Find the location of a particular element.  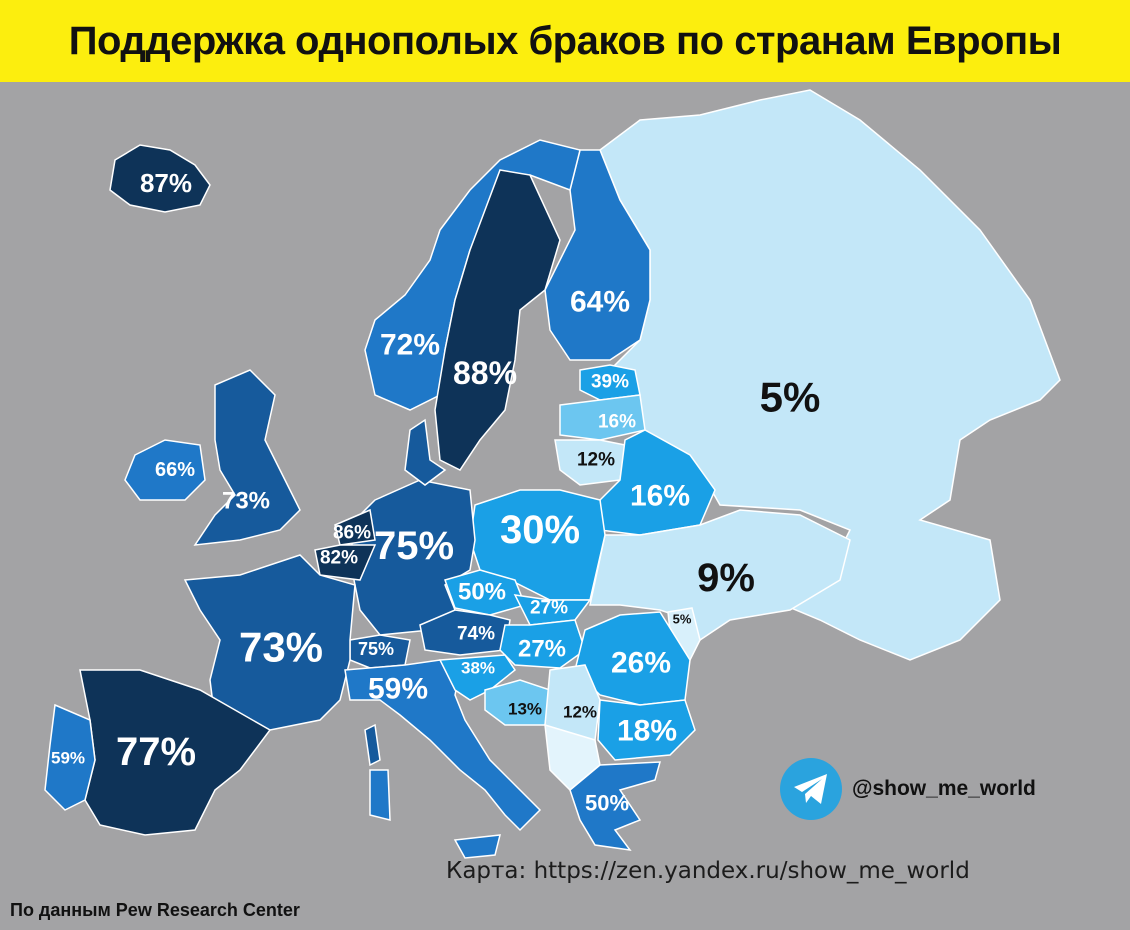

country-france is located at coordinates (269, 642).